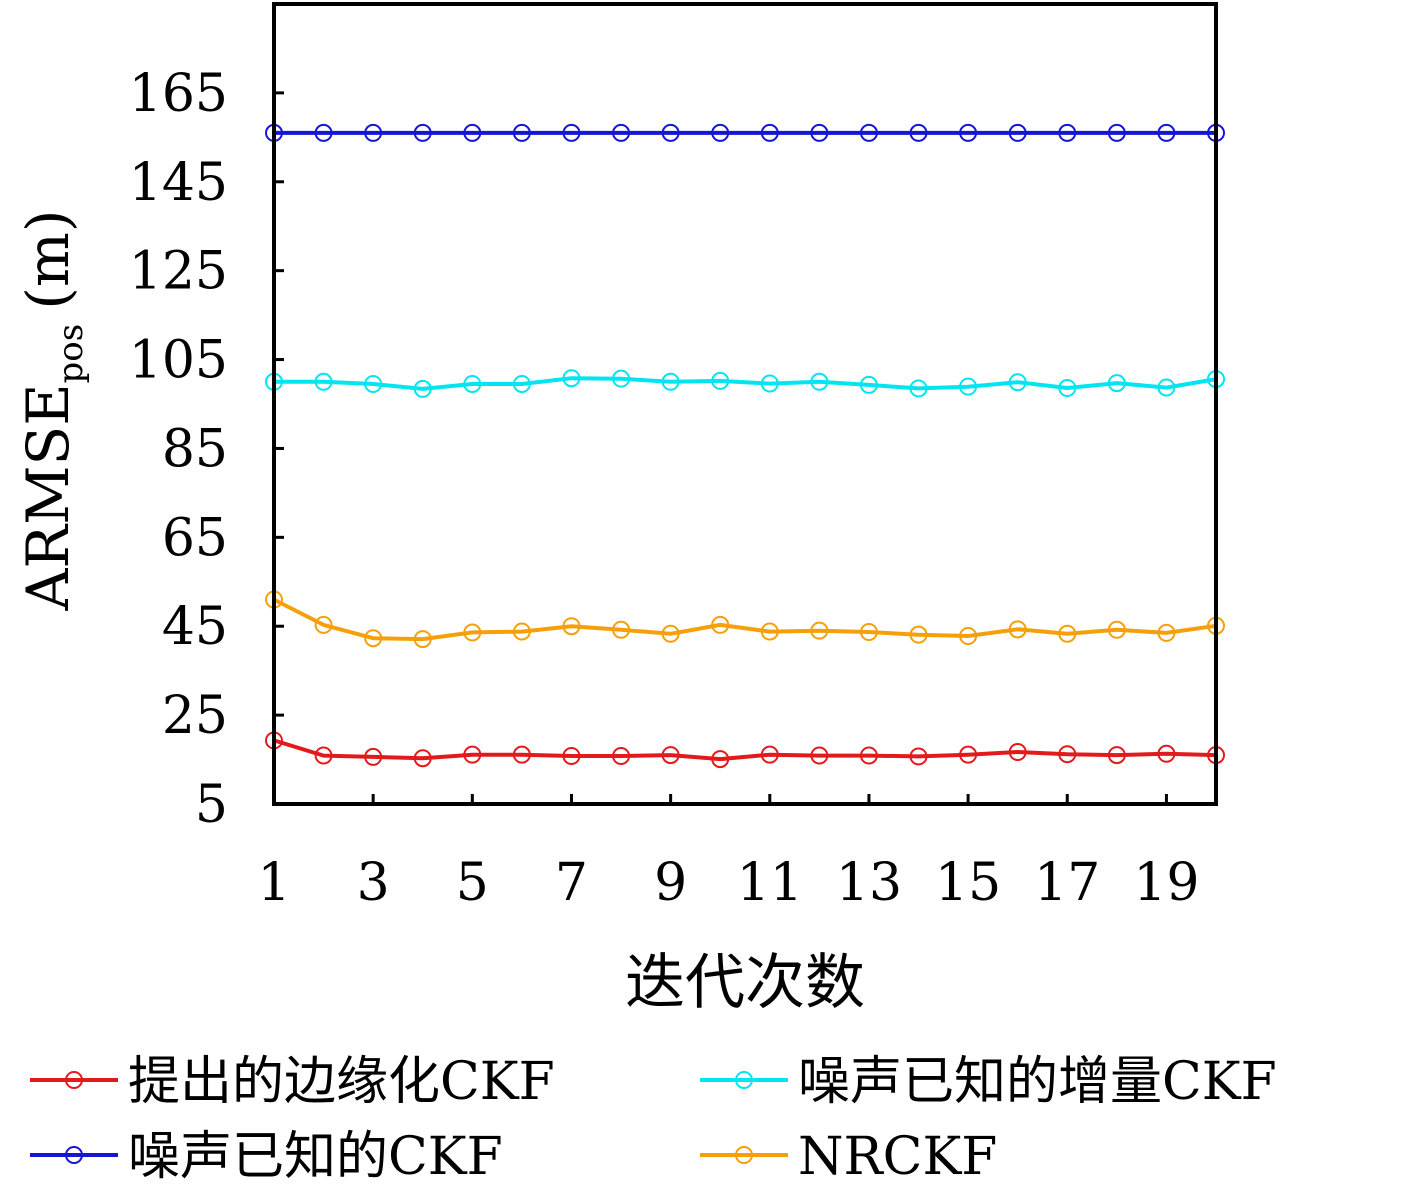  I want to click on y-axis-label-main: ARMSE, so click(48, 497).